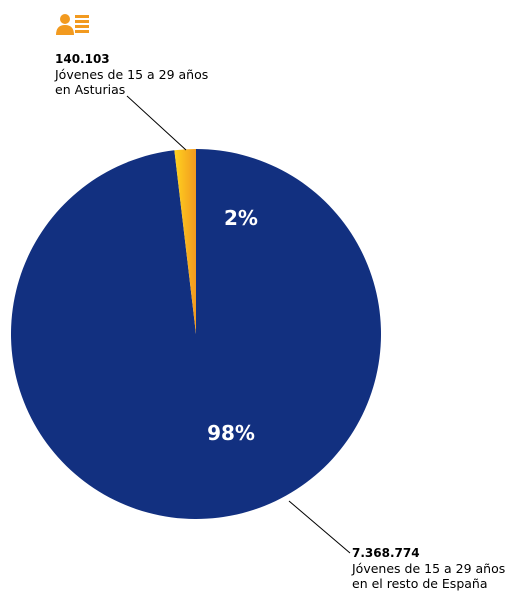  I want to click on percent-label-resto-espana: 98%, so click(231, 433).